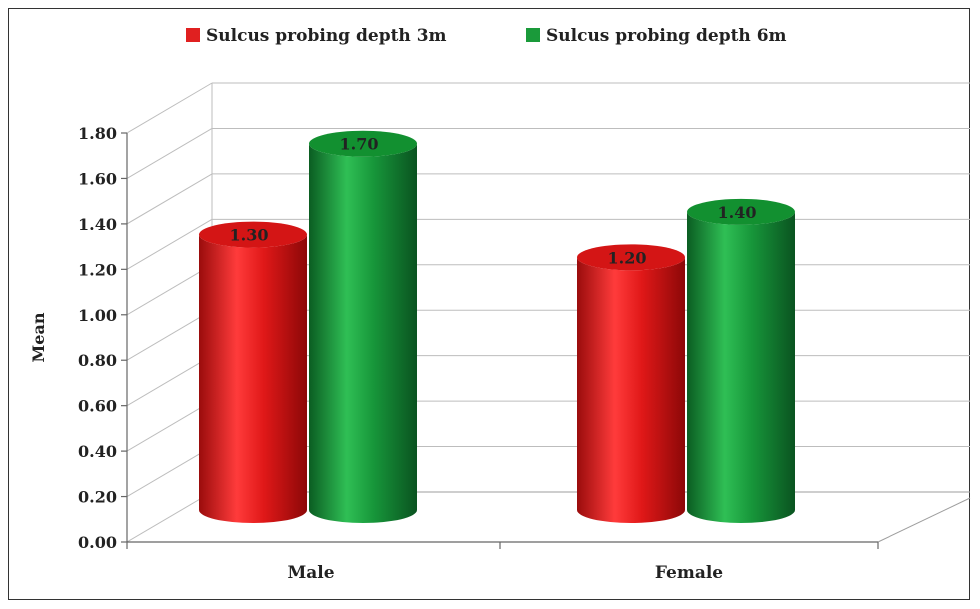  Describe the element at coordinates (249, 235) in the screenshot. I see `data-label: 1.30` at that location.